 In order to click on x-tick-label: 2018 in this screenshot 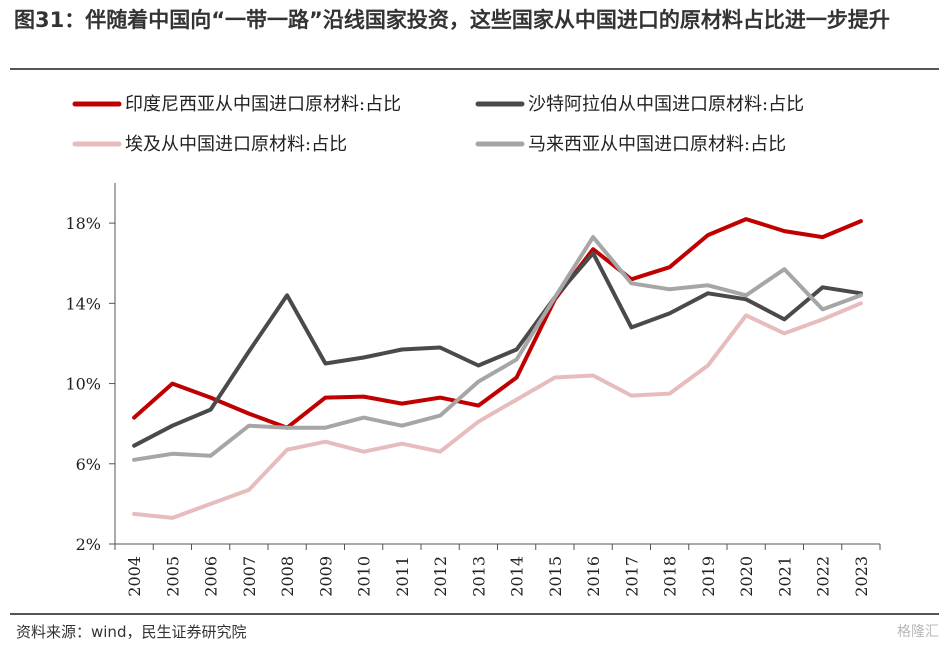, I will do `click(670, 576)`.